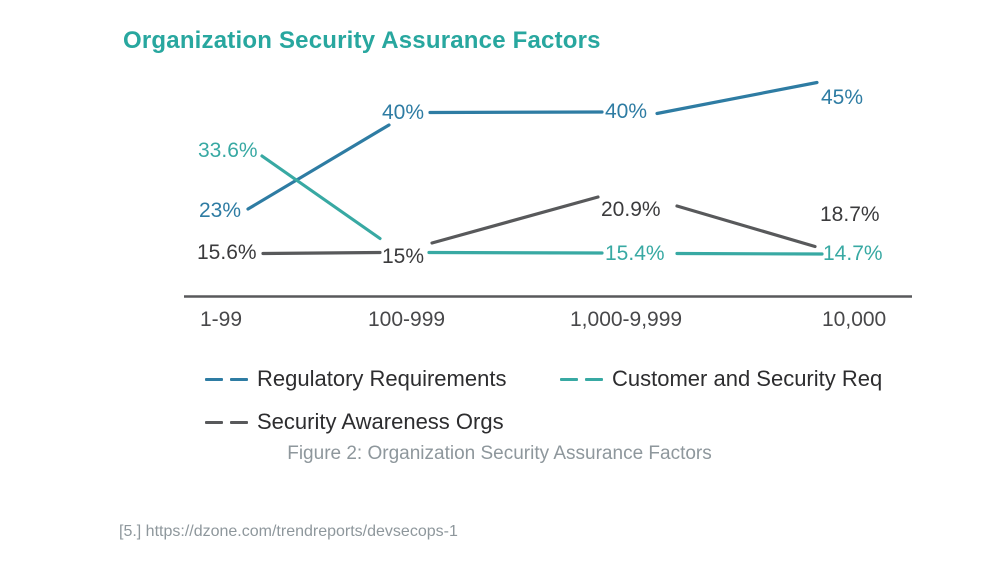 This screenshot has width=999, height=567. What do you see at coordinates (626, 319) in the screenshot?
I see `x-tick-1000-9999: 1,000-9,999` at bounding box center [626, 319].